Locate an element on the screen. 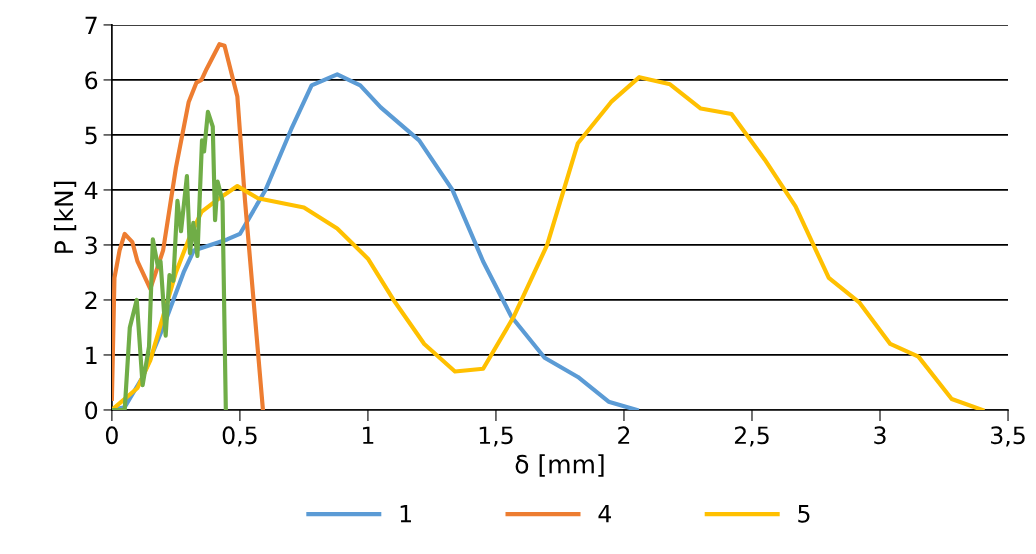 The height and width of the screenshot is (554, 1036). y-tick-label: 6 is located at coordinates (91, 80).